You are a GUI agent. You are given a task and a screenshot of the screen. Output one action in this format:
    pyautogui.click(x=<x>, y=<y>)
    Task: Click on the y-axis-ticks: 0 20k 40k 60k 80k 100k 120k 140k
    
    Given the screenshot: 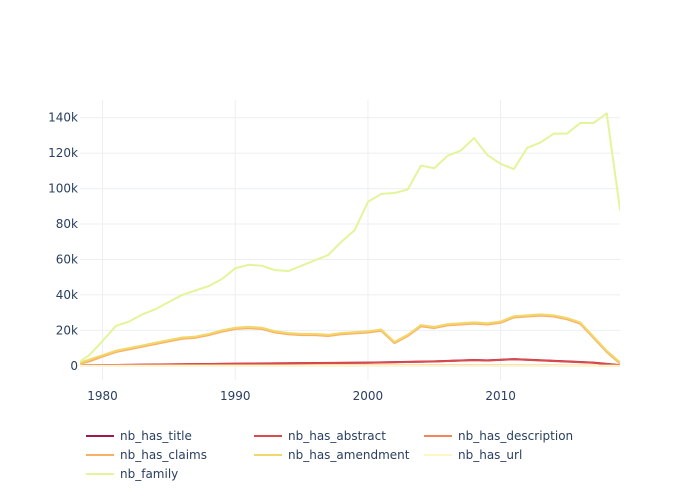 What is the action you would take?
    pyautogui.click(x=63, y=242)
    